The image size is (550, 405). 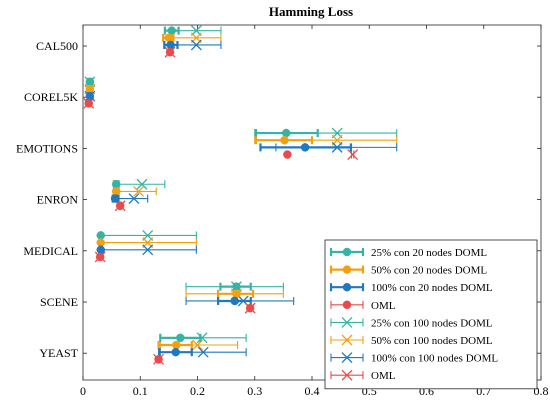 I want to click on y-category-label: MEDICAL, so click(x=50, y=251).